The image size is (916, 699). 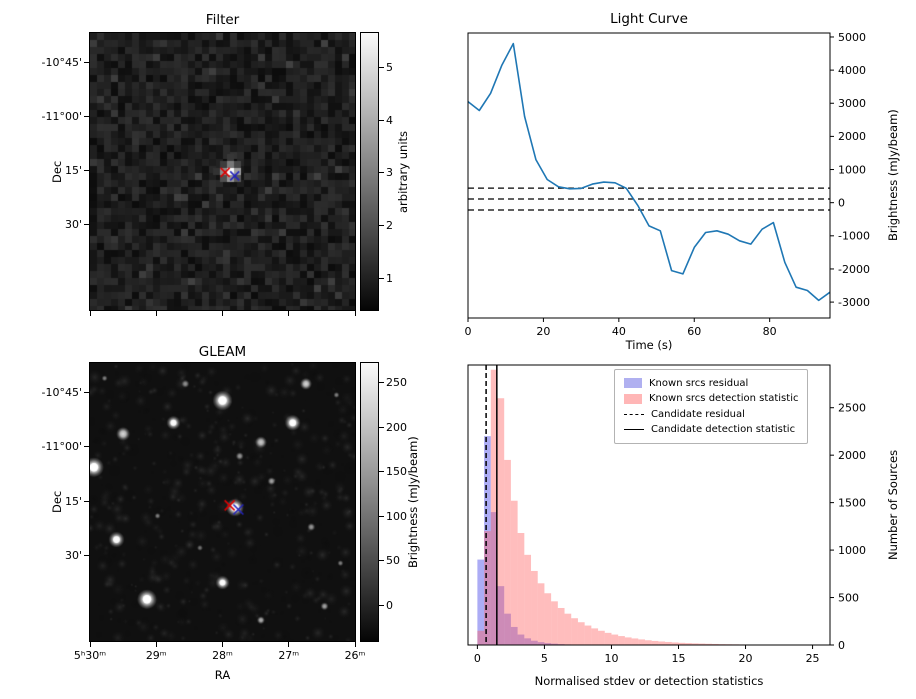 I want to click on legend-label: Known srcs detection statistic, so click(x=724, y=398).